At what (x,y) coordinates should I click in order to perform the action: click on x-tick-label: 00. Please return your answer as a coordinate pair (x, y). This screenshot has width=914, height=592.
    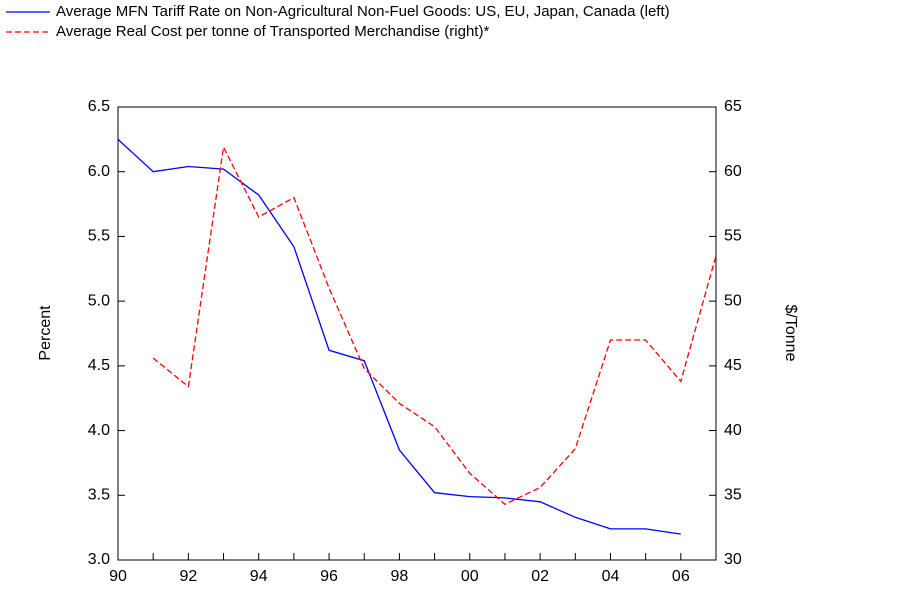
    Looking at the image, I should click on (470, 576).